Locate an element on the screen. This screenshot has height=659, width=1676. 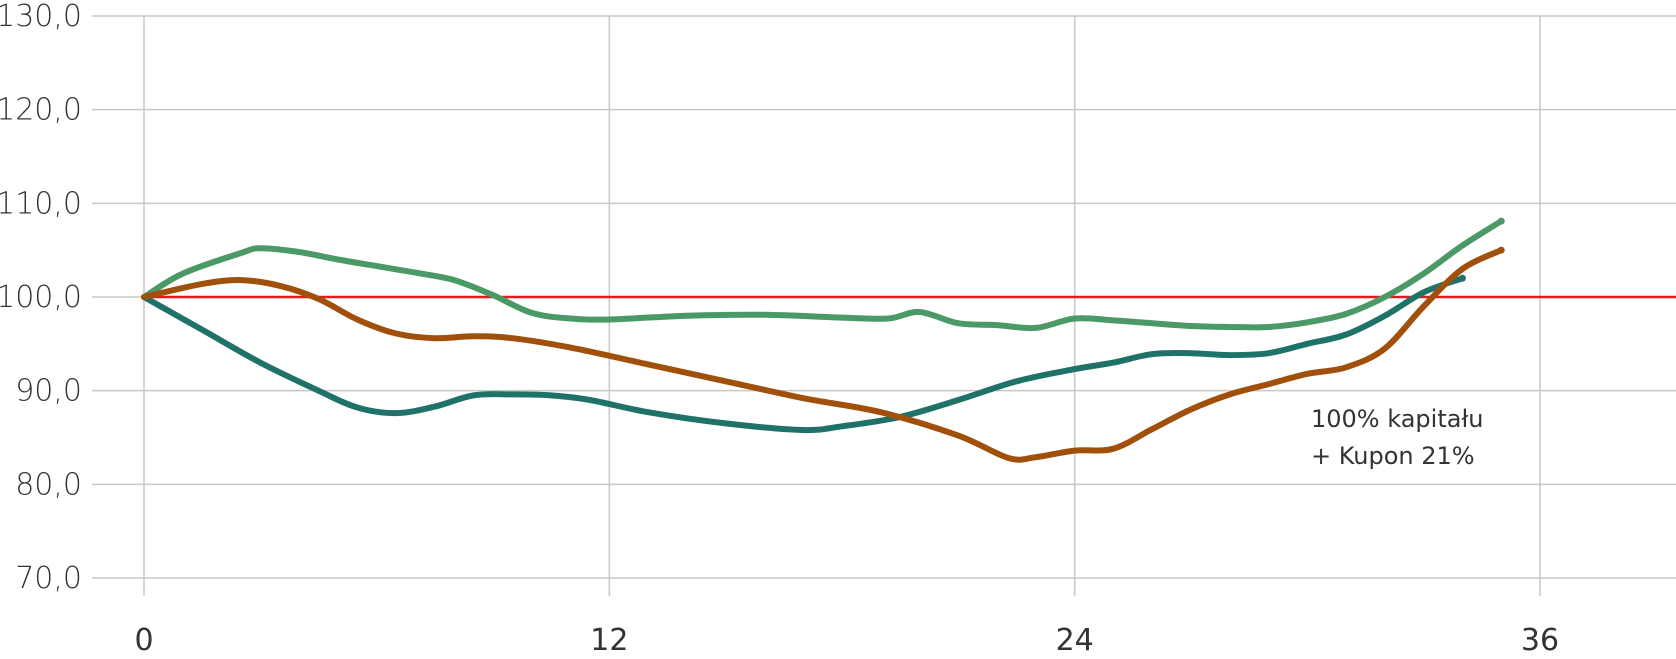
annotation-line-1: 100% kapitału is located at coordinates (1397, 419).